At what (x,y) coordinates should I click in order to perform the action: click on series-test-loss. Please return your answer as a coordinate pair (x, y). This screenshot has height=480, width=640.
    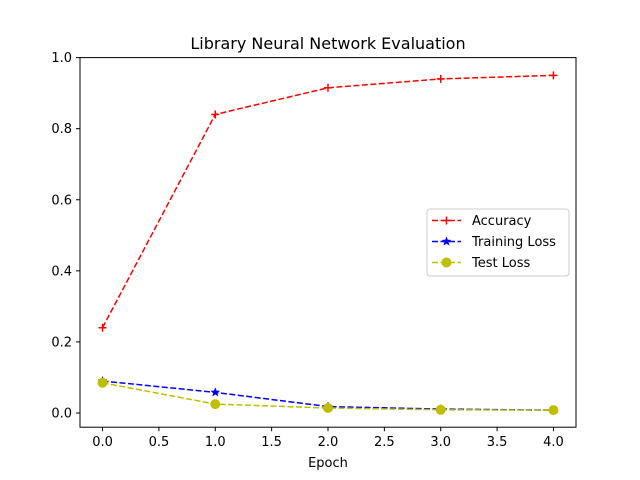
    Looking at the image, I should click on (328, 396).